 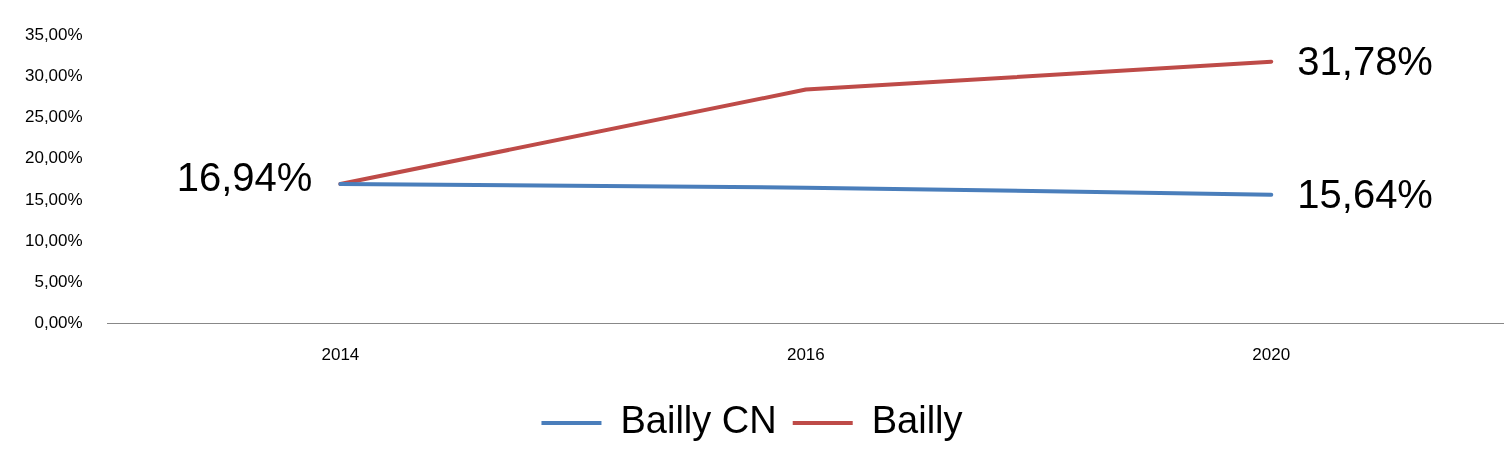 What do you see at coordinates (53, 117) in the screenshot?
I see `y-tick-label: 25,00%` at bounding box center [53, 117].